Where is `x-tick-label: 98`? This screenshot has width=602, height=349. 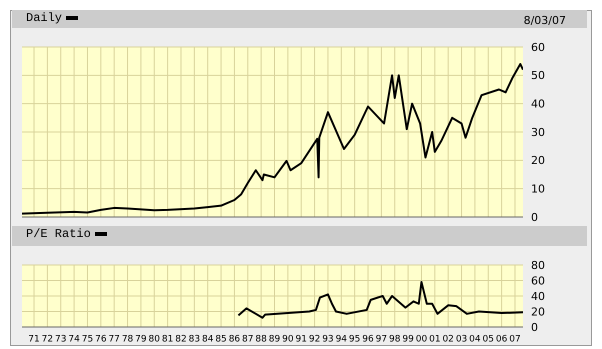
x-tick-label: 98 is located at coordinates (395, 339).